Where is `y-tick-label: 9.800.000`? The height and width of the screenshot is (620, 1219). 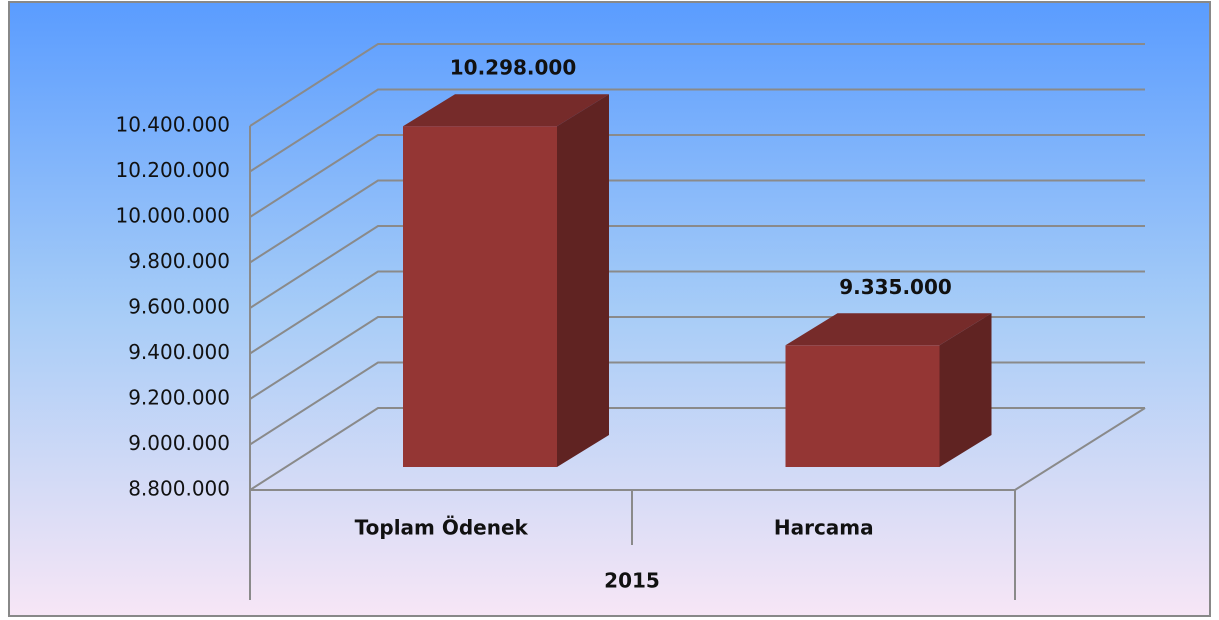
y-tick-label: 9.800.000 is located at coordinates (179, 261).